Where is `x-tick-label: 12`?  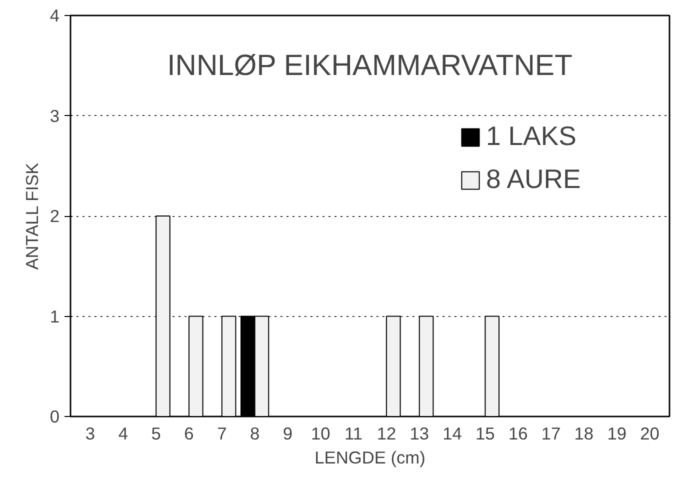
x-tick-label: 12 is located at coordinates (386, 434).